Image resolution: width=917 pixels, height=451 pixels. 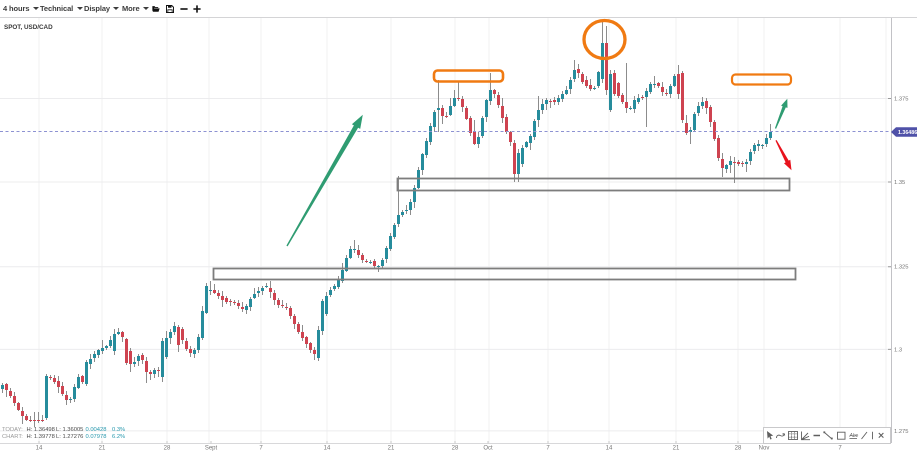 I want to click on svg-text: Oct, so click(x=488, y=448).